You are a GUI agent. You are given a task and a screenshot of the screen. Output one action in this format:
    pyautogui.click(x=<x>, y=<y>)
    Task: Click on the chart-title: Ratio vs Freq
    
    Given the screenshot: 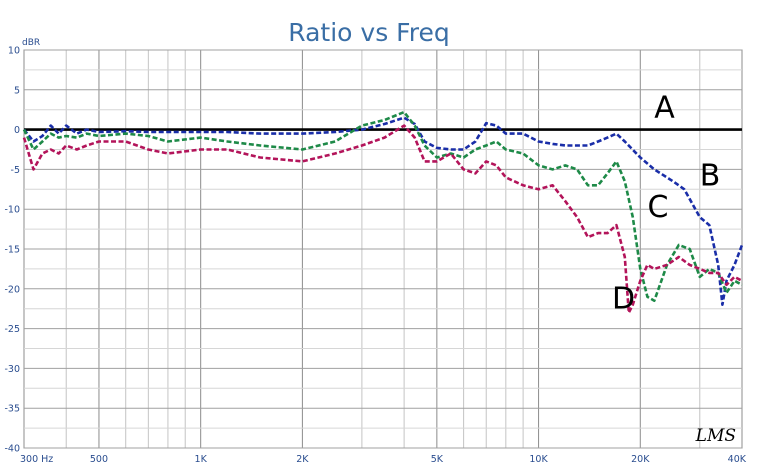 What is the action you would take?
    pyautogui.click(x=368, y=32)
    